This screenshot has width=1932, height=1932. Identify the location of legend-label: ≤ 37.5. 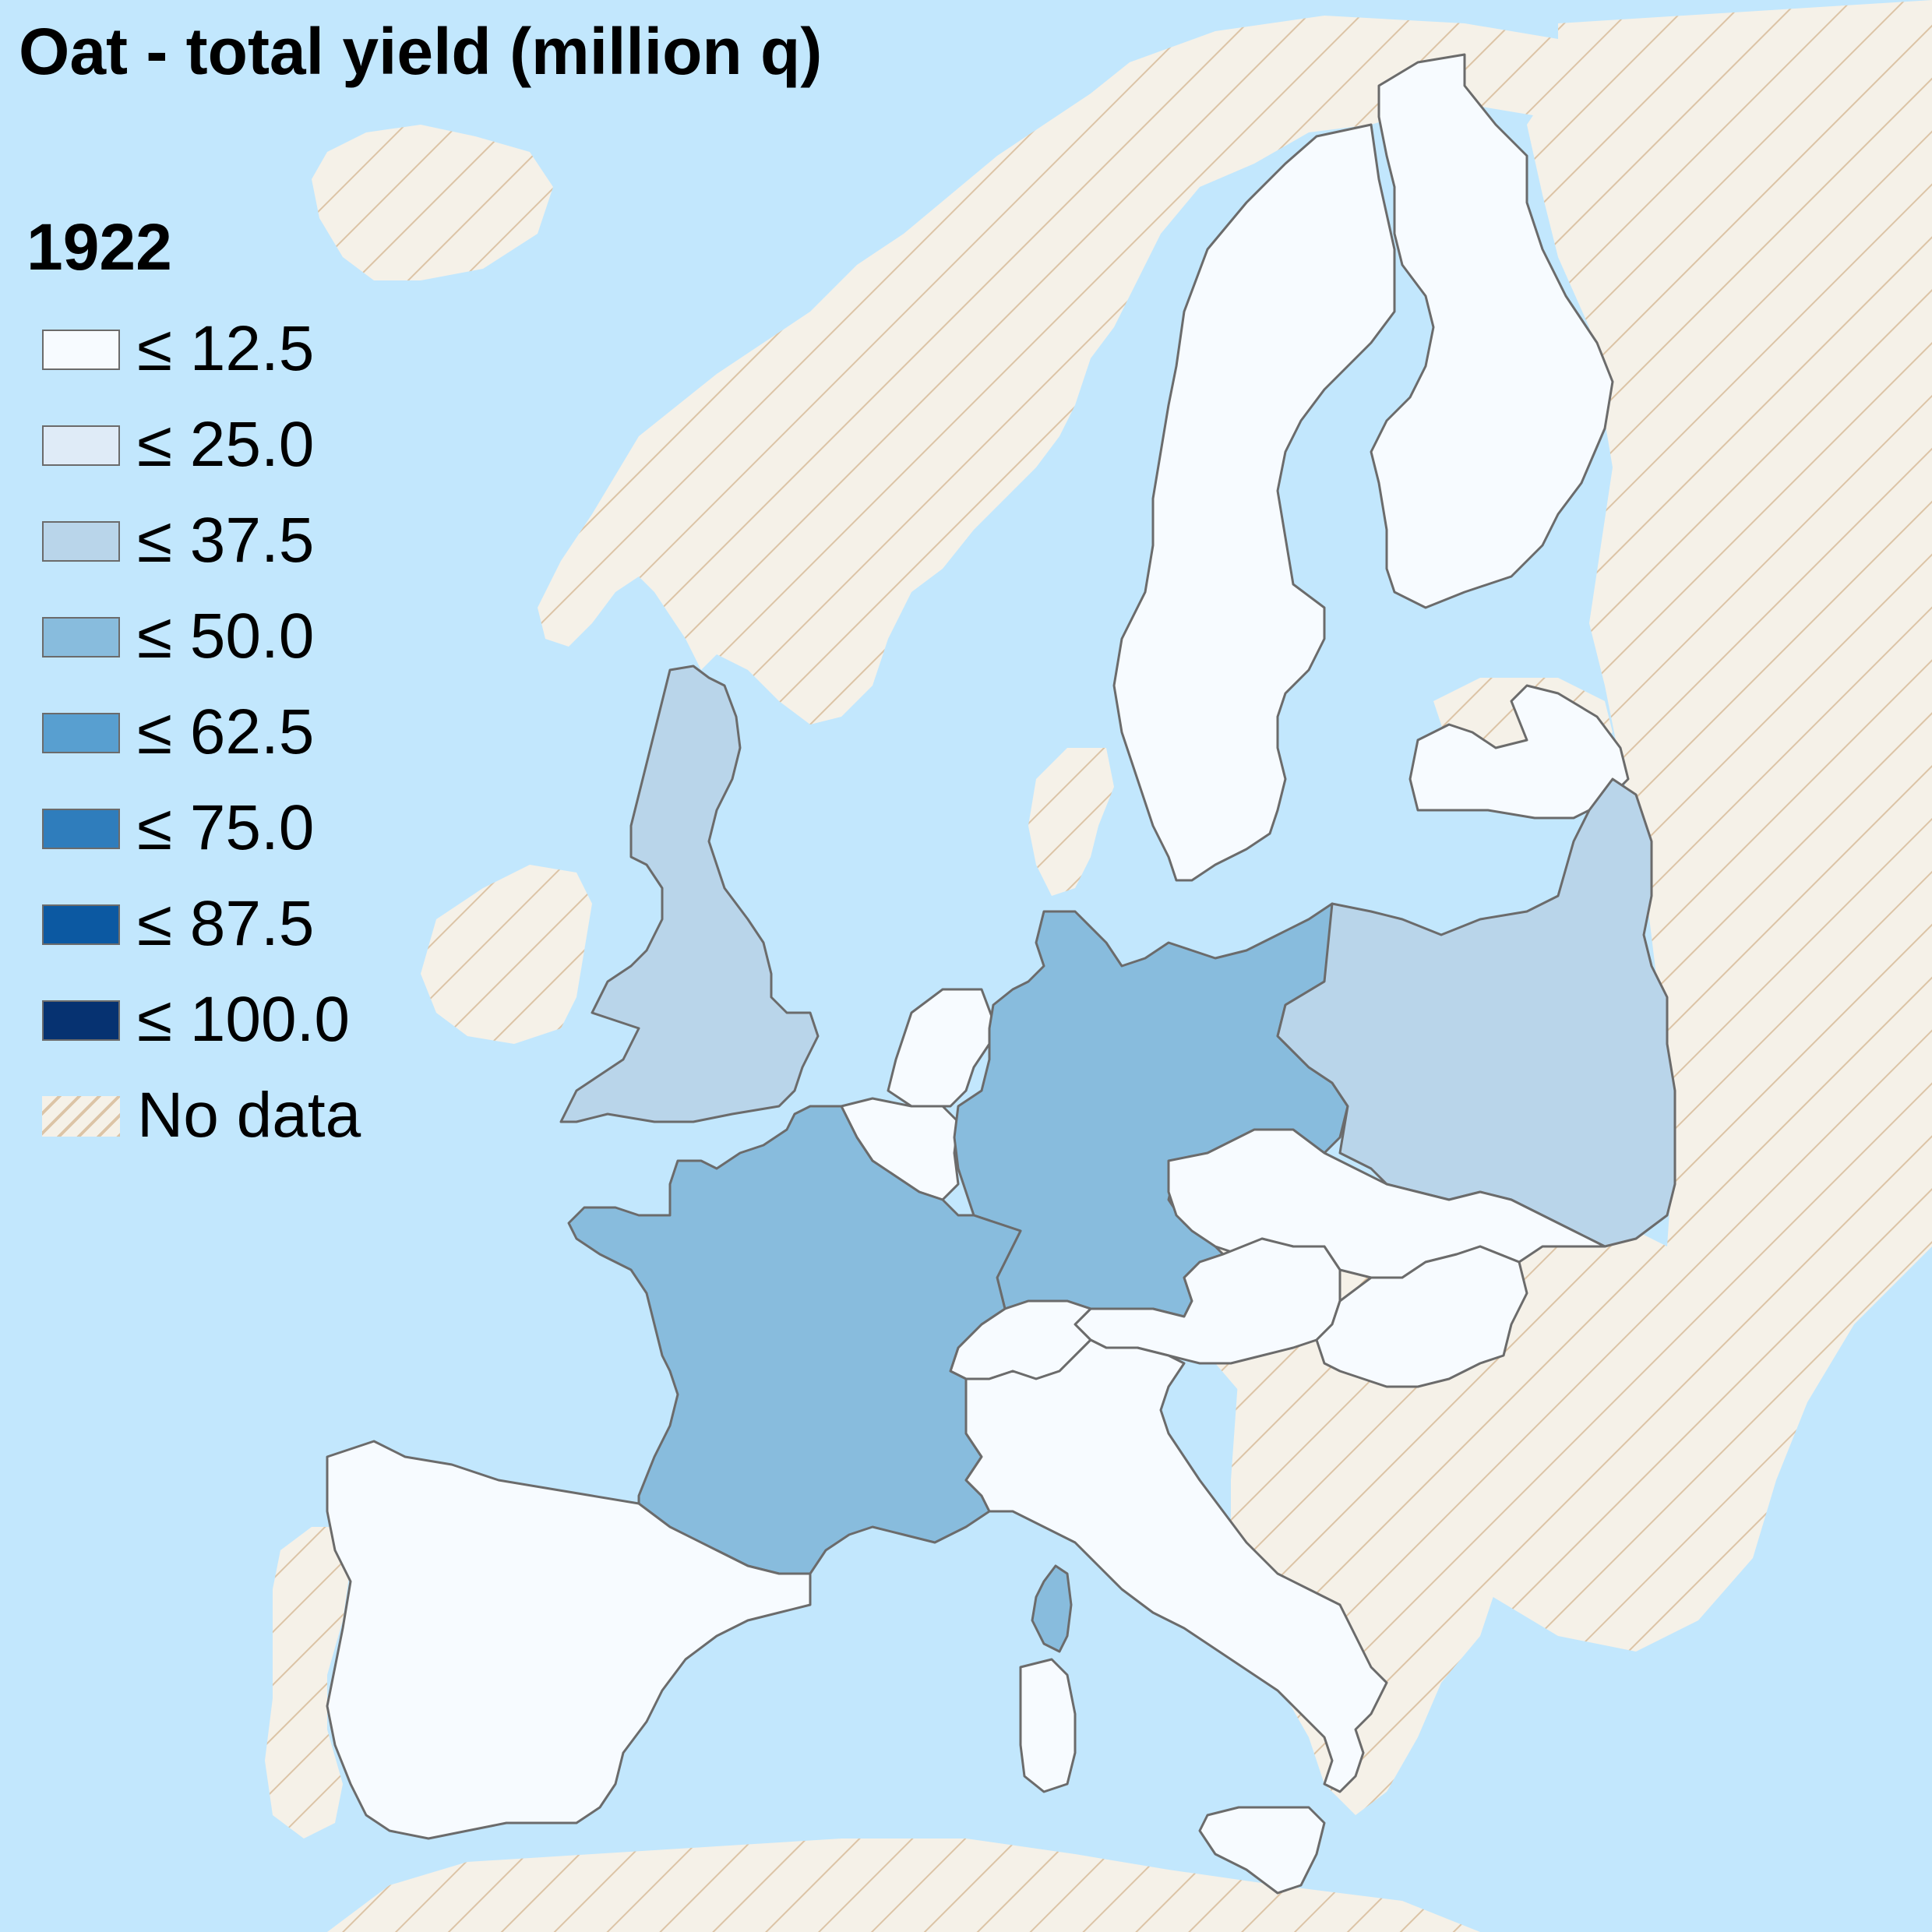
(226, 540).